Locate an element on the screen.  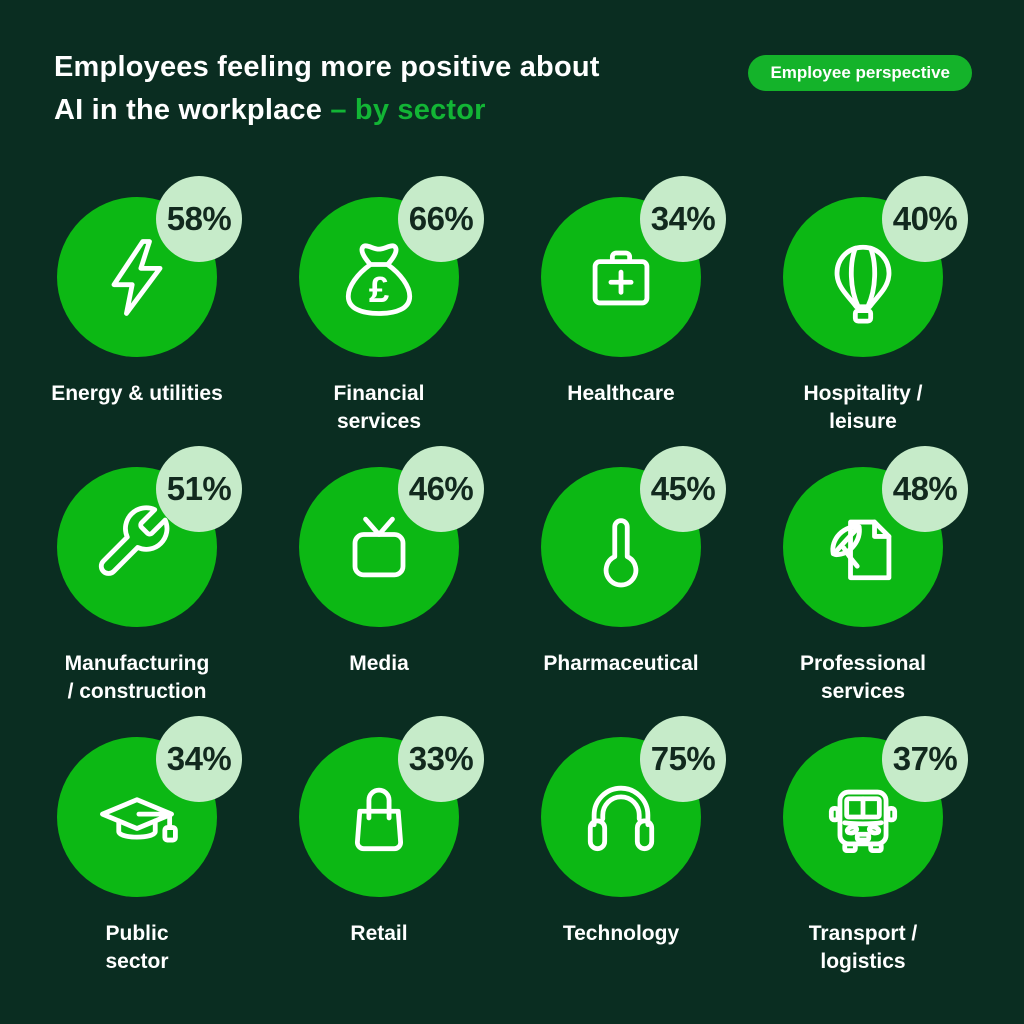
money-bag-icon: £ is located at coordinates (379, 279).